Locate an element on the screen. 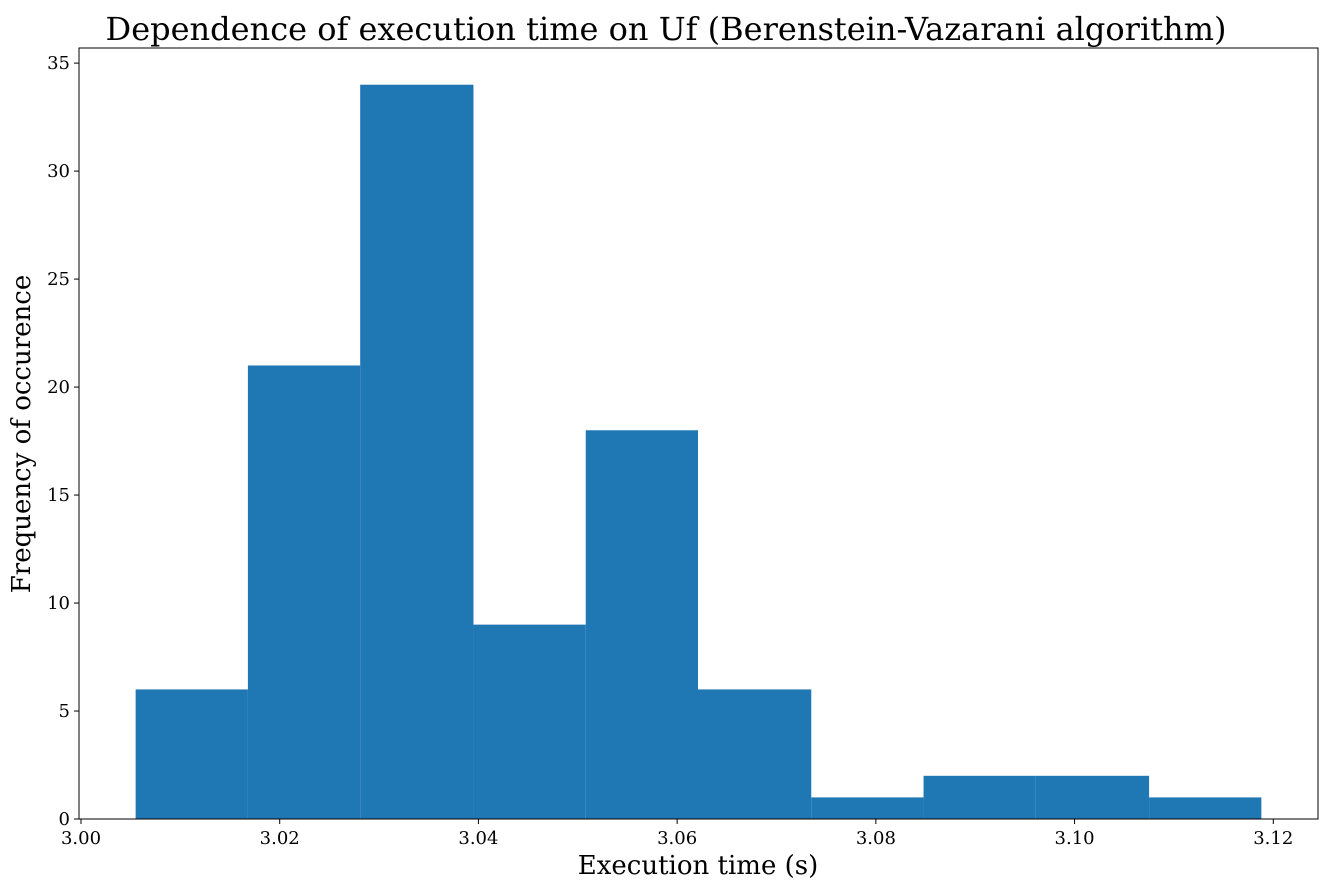 The height and width of the screenshot is (890, 1329). y-tick-label: 20 is located at coordinates (58, 387).